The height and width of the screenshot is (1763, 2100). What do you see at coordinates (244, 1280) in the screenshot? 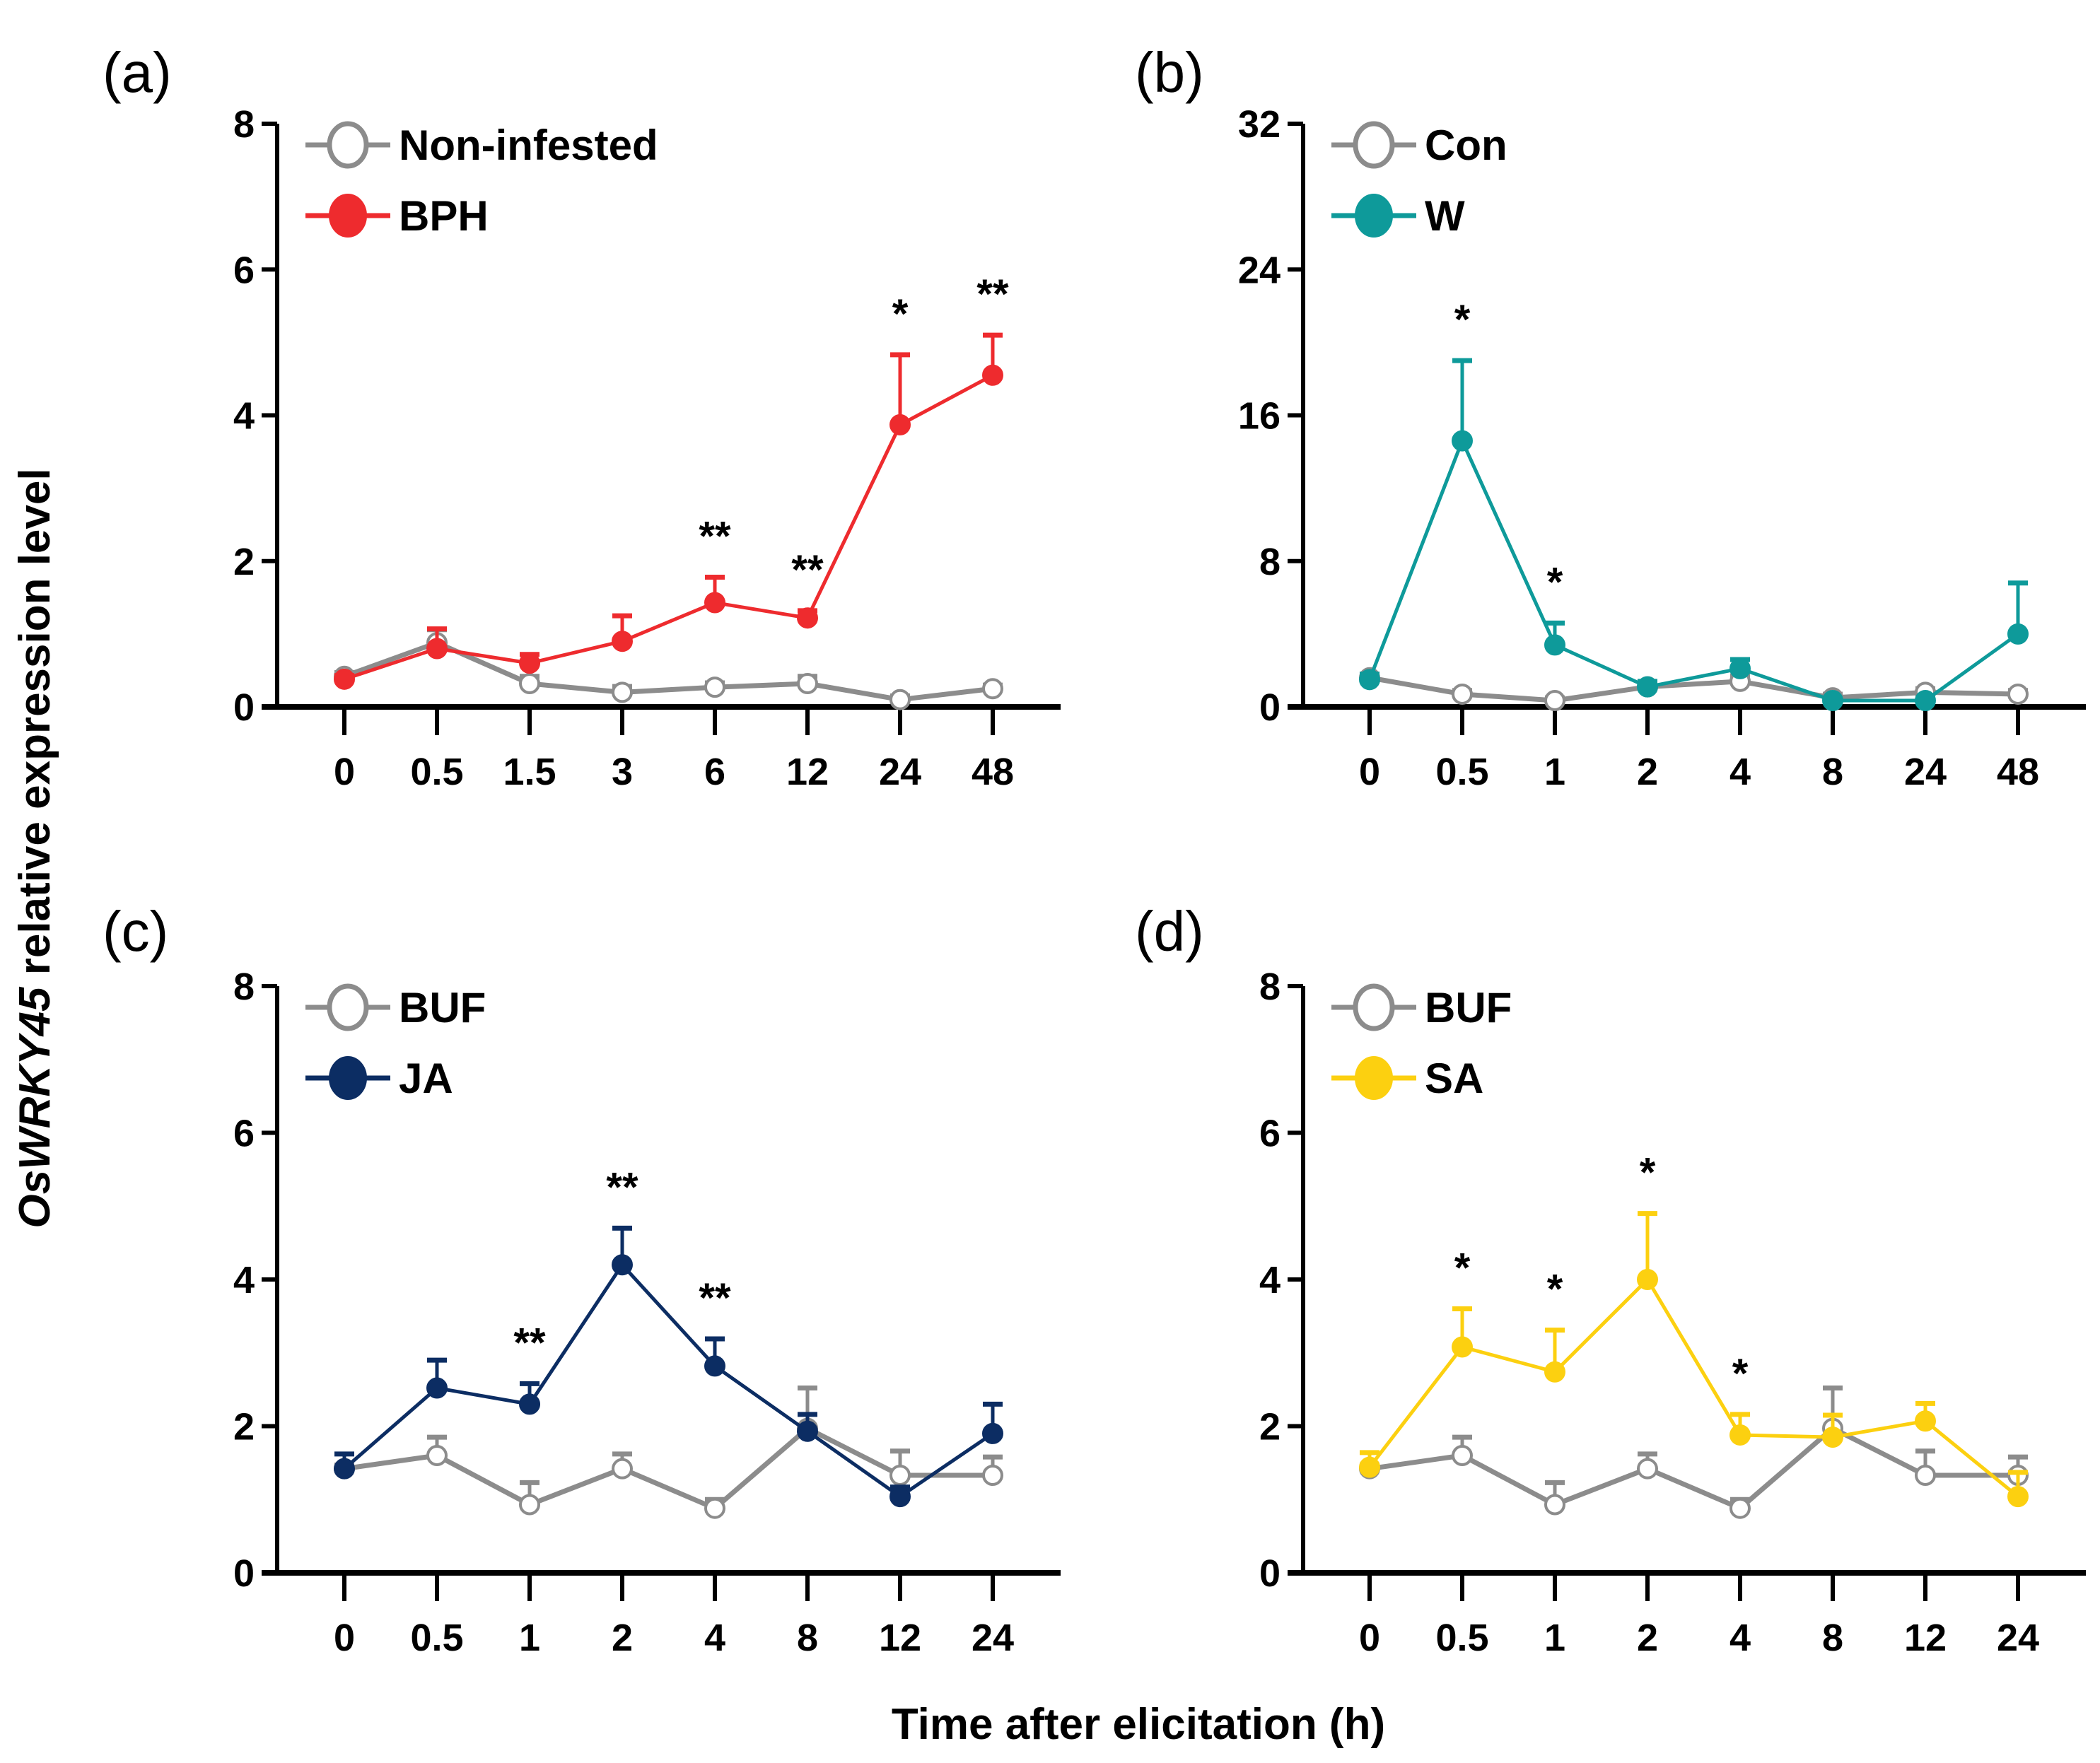
I see `y-tick-label: 4` at bounding box center [244, 1280].